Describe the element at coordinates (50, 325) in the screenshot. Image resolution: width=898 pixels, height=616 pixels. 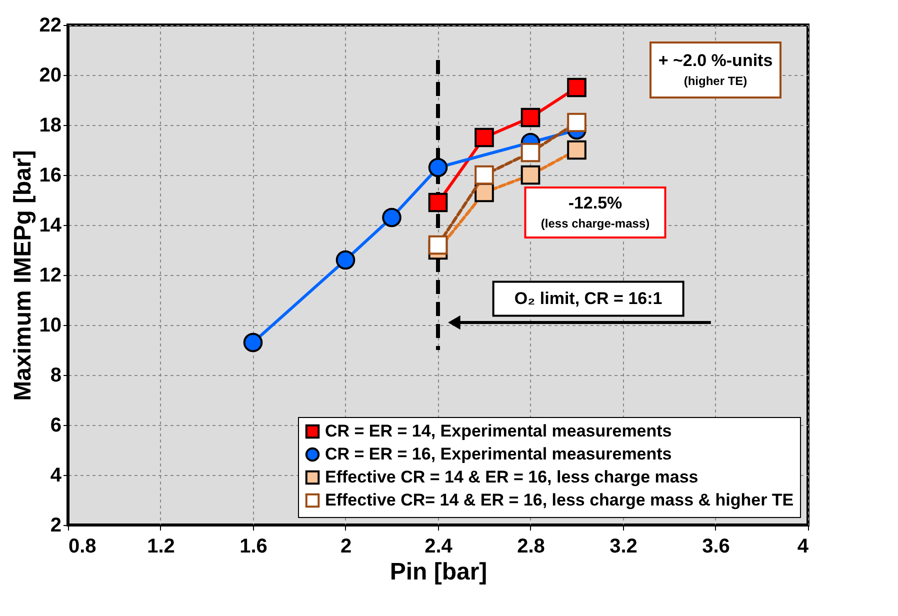
I see `y-tick-label: 10` at that location.